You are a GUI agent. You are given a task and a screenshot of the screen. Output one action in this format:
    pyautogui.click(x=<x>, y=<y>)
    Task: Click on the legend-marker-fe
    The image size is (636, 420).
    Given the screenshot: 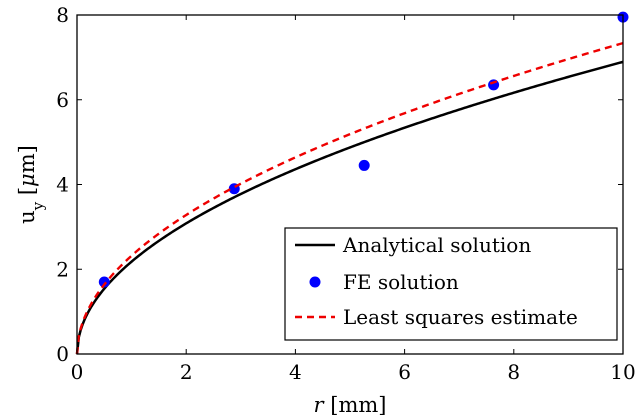 What is the action you would take?
    pyautogui.click(x=315, y=282)
    